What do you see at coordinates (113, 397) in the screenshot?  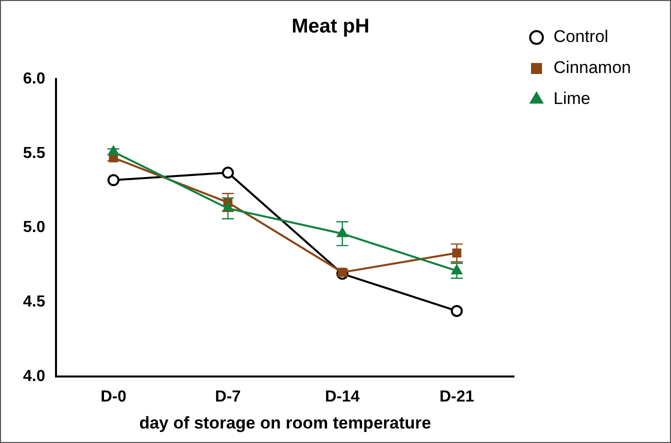 I see `x-tick-label: D-0` at bounding box center [113, 397].